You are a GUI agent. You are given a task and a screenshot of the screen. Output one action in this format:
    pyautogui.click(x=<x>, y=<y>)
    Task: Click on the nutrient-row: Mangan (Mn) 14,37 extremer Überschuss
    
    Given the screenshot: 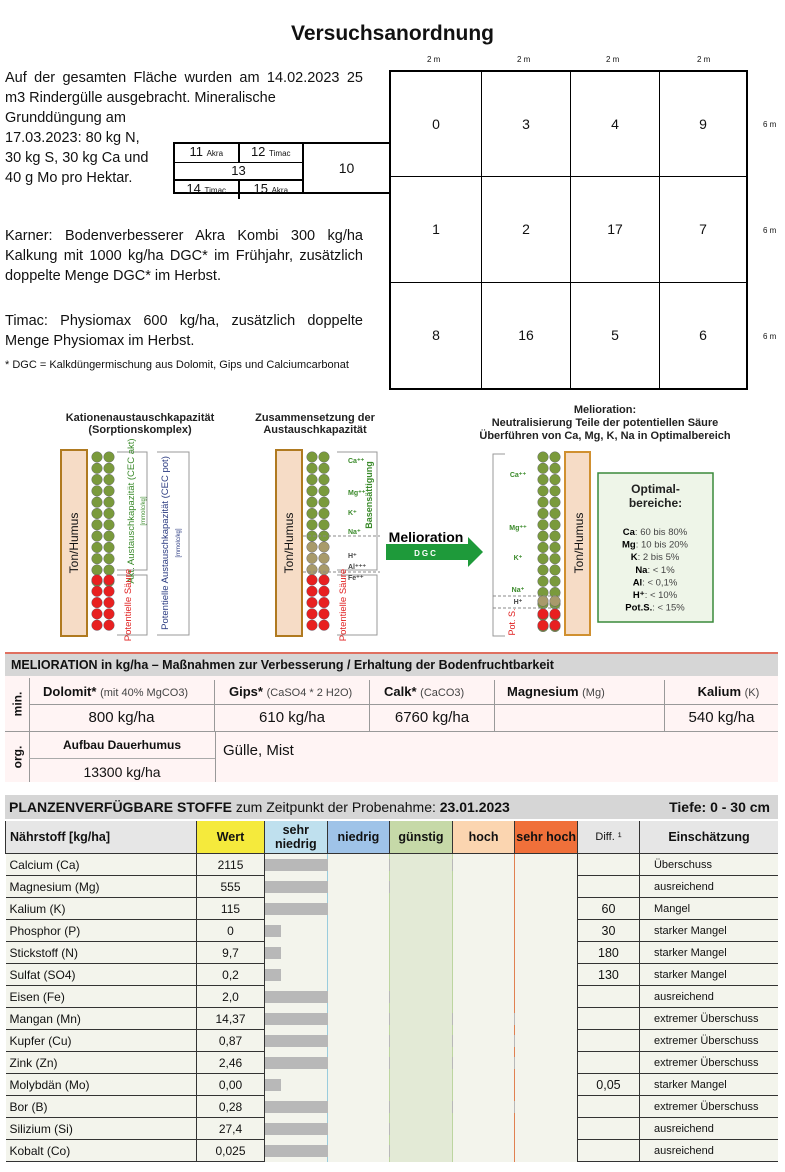 What is the action you would take?
    pyautogui.click(x=391, y=1018)
    